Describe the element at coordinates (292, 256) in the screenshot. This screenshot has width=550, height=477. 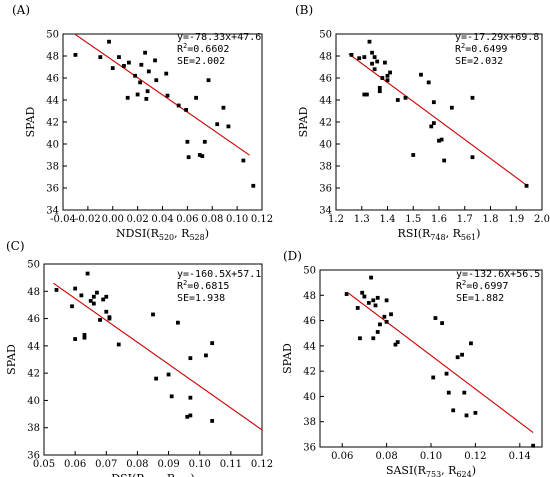
I see `panel-label: (D)` at that location.